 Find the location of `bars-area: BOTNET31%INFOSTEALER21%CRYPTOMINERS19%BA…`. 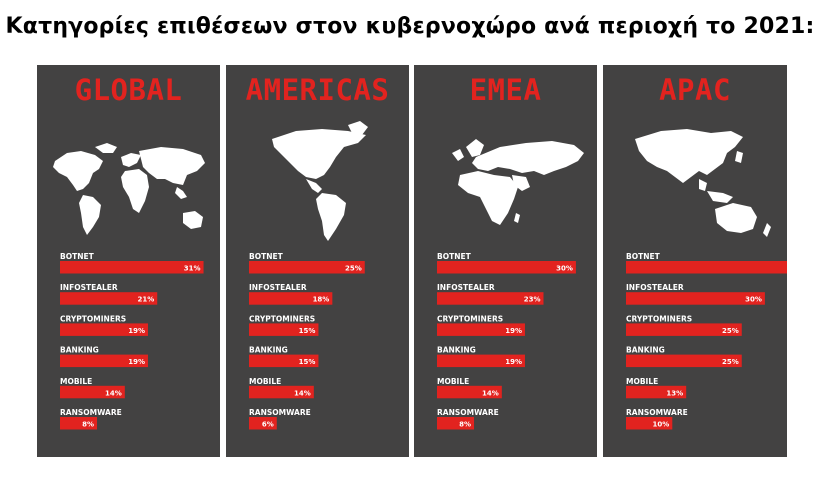

bars-area: BOTNET31%INFOSTEALER21%CRYPTOMINERS19%BA… is located at coordinates (132, 341).